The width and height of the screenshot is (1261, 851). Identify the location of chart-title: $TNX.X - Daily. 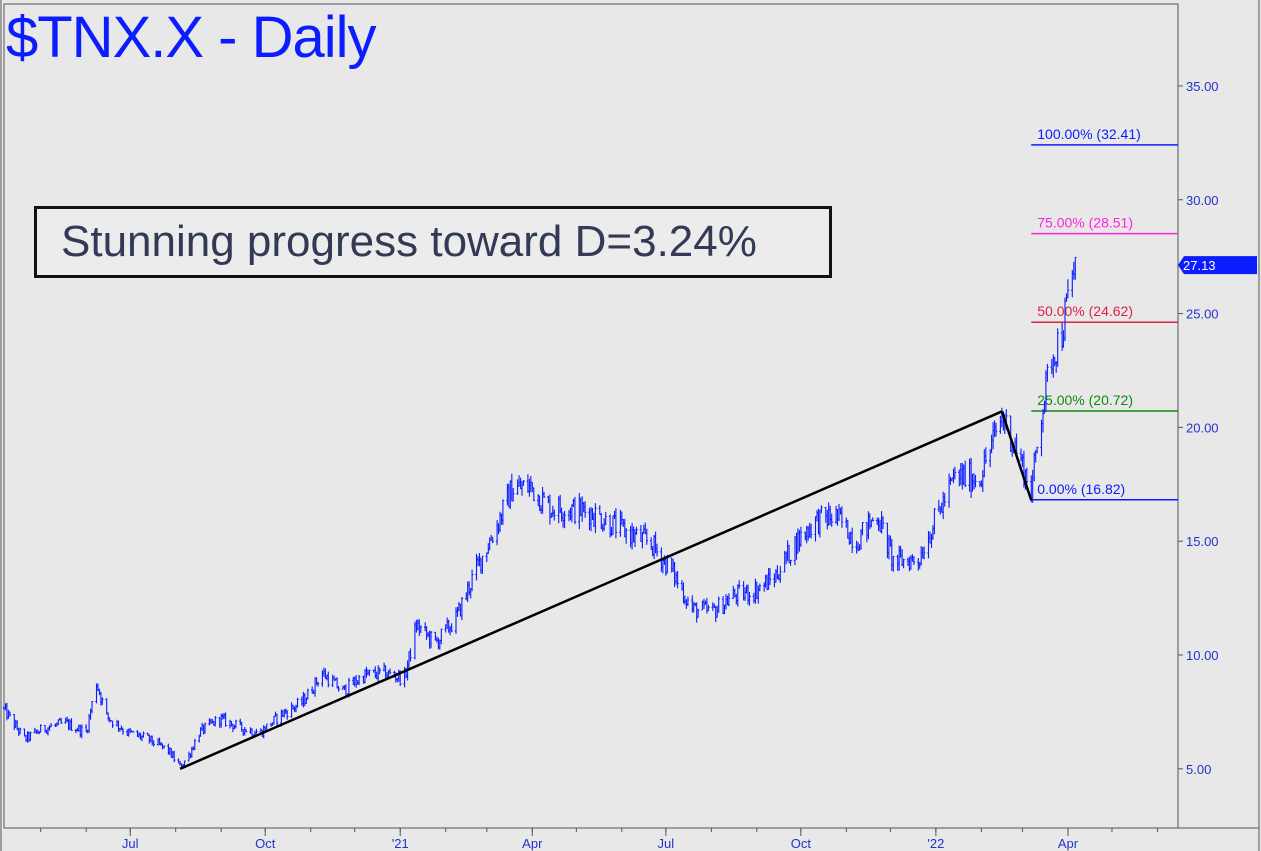
(191, 37).